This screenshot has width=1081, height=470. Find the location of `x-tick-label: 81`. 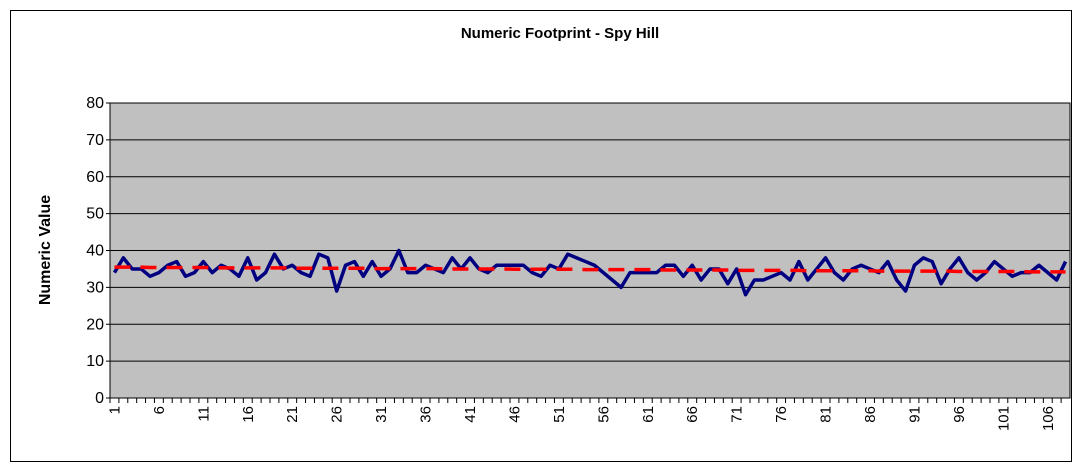

x-tick-label: 81 is located at coordinates (826, 414).